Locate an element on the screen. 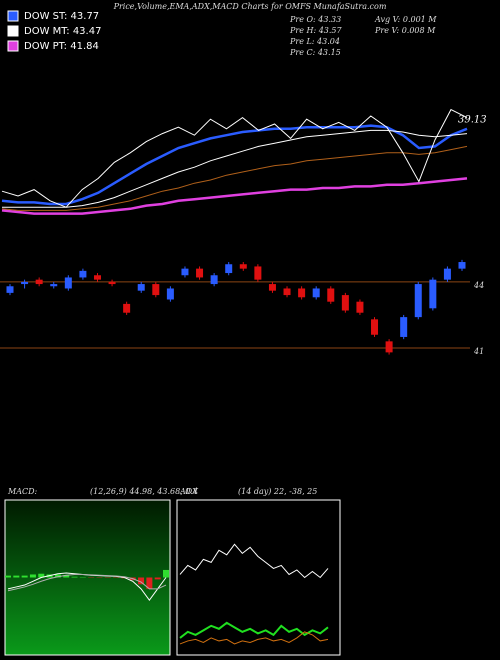 Image resolution: width=500 pixels, height=660 pixels. legend-label: DOW PT: 41.84 is located at coordinates (61, 46).